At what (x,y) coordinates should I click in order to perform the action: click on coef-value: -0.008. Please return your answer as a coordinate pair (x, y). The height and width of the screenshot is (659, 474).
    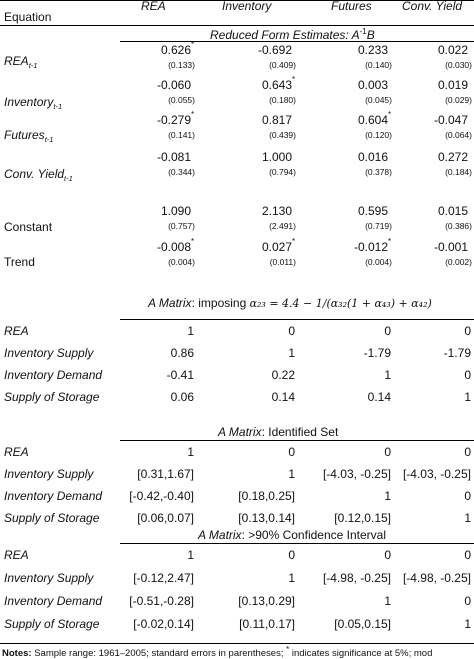
    Looking at the image, I should click on (173, 247).